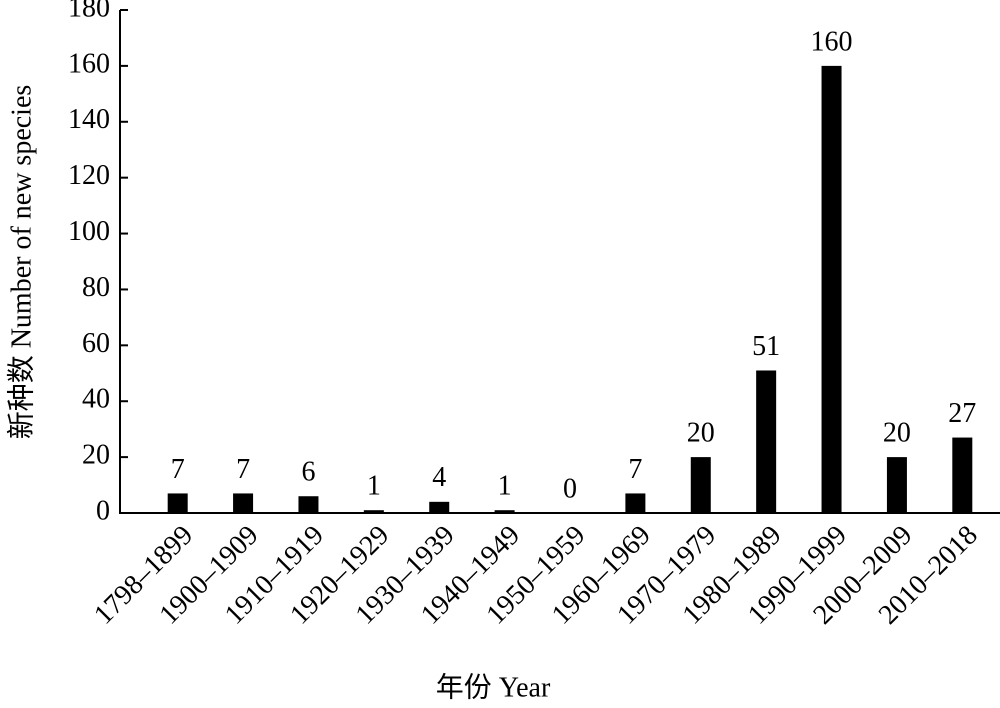 The image size is (1000, 708). What do you see at coordinates (89, 63) in the screenshot?
I see `y-tick-label: 160` at bounding box center [89, 63].